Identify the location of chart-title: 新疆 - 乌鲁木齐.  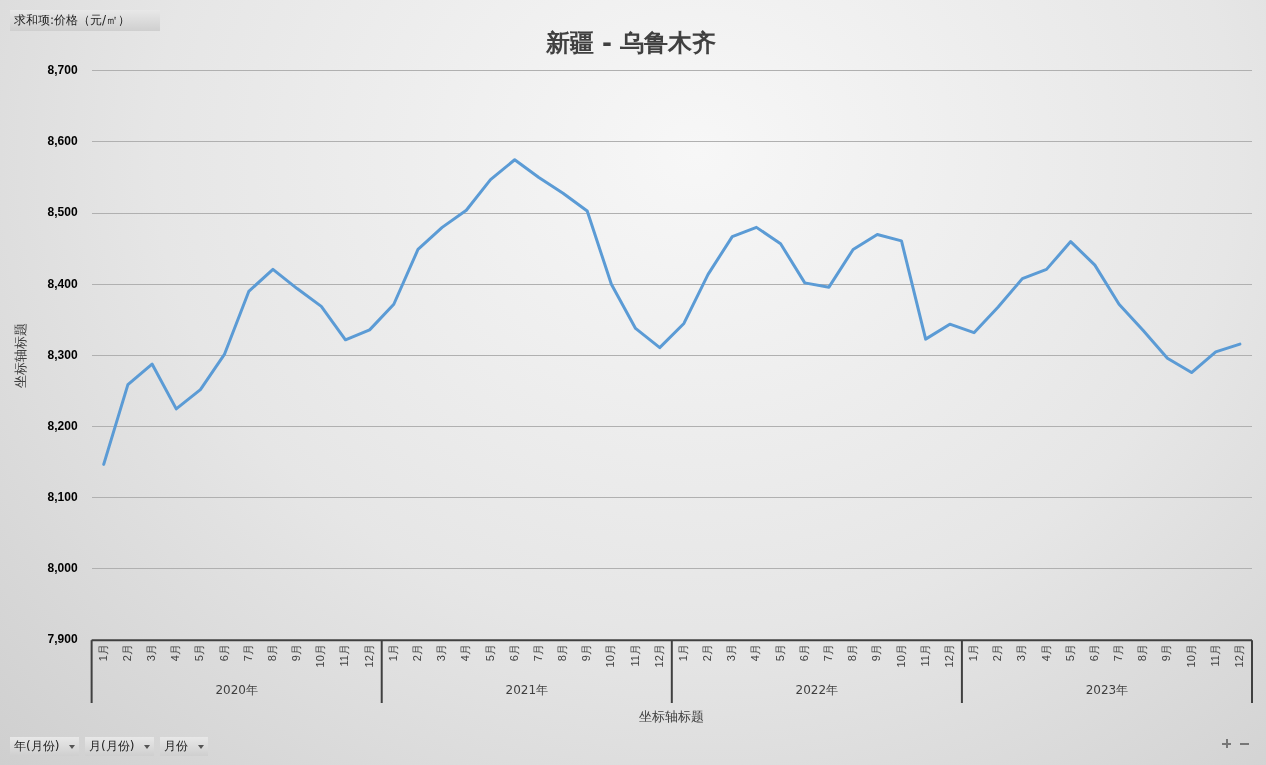
(630, 42).